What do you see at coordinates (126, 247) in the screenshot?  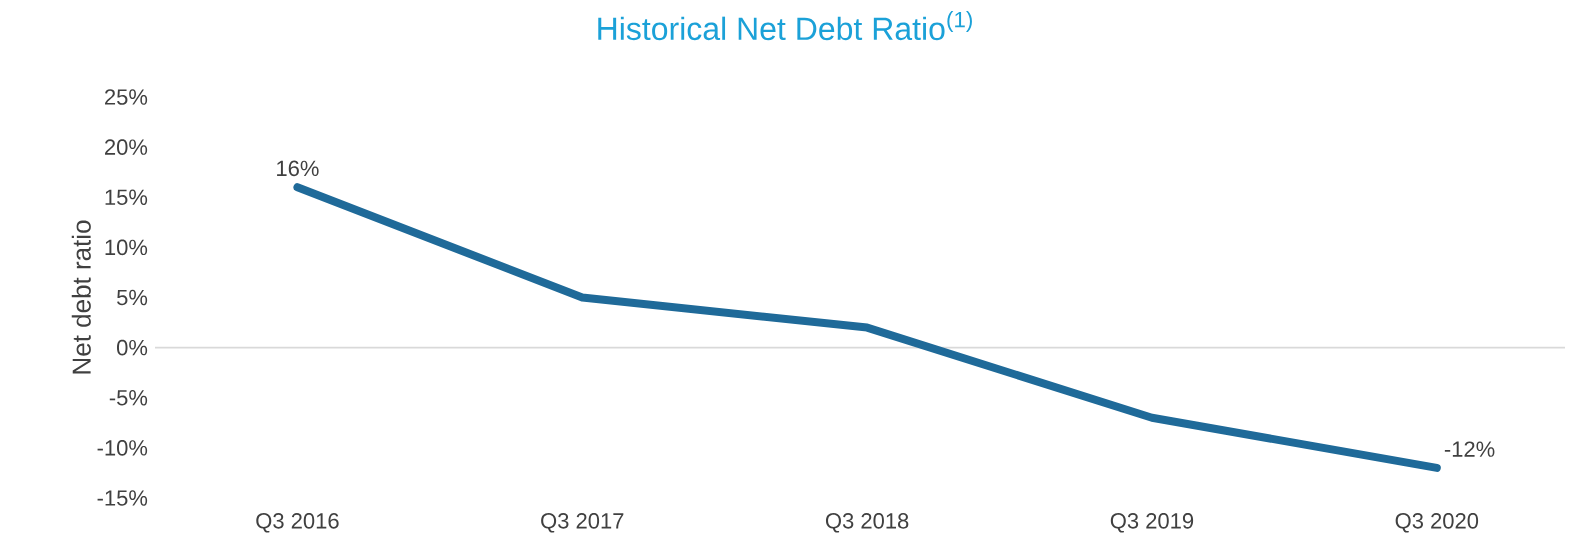 I see `y-tick-label: 10%` at bounding box center [126, 247].